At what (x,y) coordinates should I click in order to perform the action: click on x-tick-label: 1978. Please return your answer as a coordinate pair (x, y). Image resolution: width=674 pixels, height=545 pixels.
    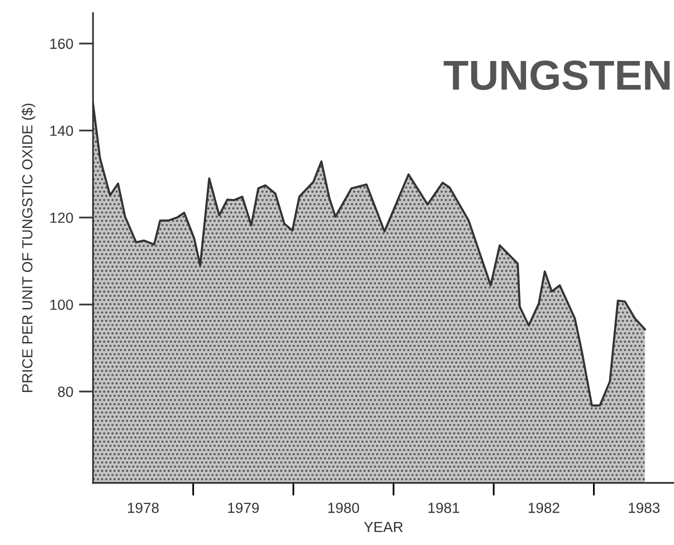
    Looking at the image, I should click on (143, 508).